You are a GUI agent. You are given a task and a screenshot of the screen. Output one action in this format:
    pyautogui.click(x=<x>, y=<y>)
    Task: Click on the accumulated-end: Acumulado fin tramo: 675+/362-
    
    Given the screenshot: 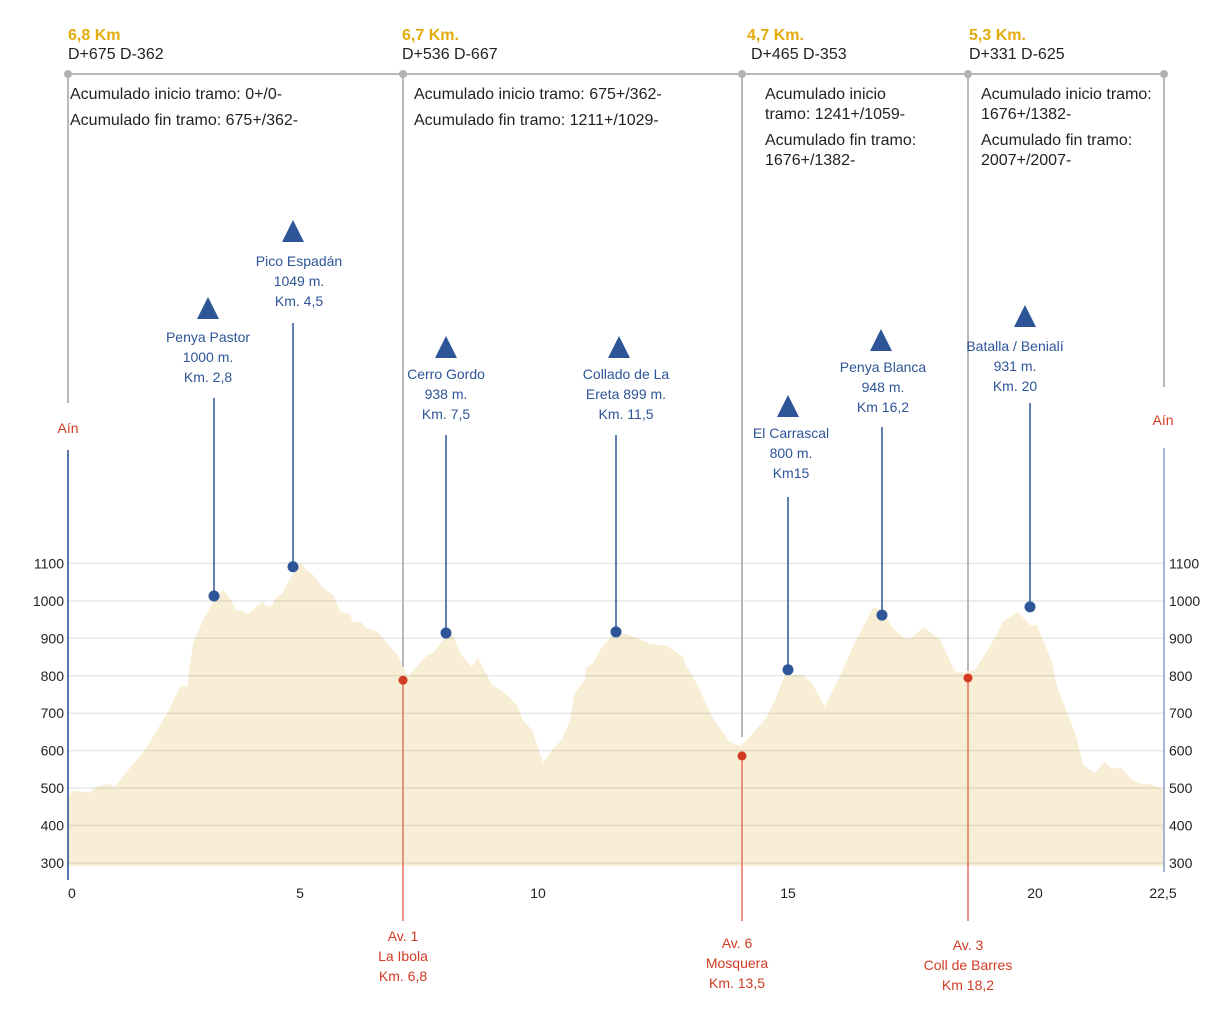 What is the action you would take?
    pyautogui.click(x=184, y=120)
    